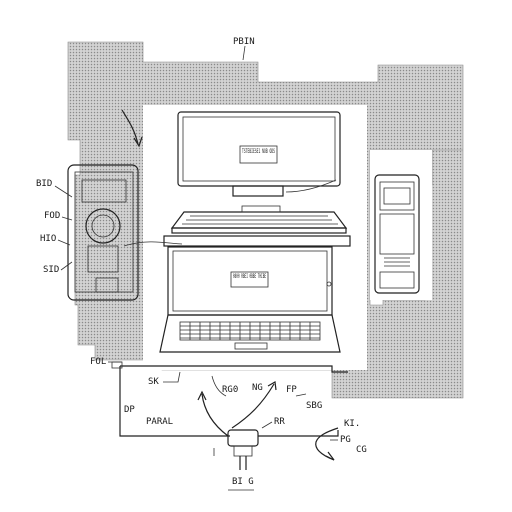 The width and height of the screenshot is (512, 512). What do you see at coordinates (257, 241) in the screenshot?
I see `desk-shelf` at bounding box center [257, 241].